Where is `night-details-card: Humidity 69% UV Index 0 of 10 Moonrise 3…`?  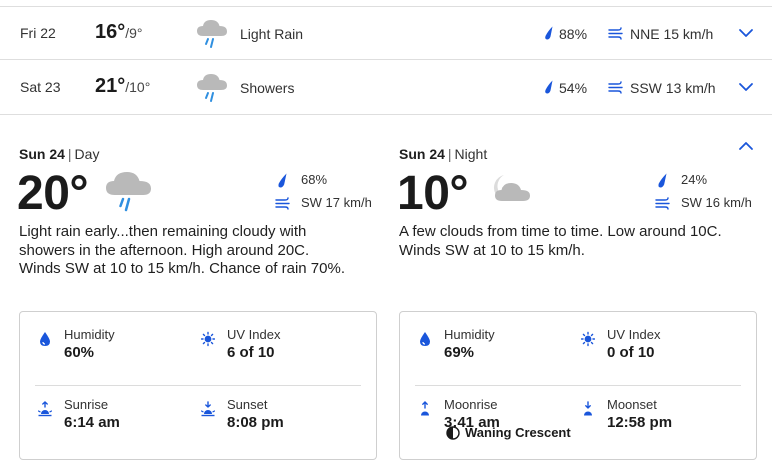
night-details-card: Humidity 69% UV Index 0 of 10 Moonrise 3… is located at coordinates (578, 385).